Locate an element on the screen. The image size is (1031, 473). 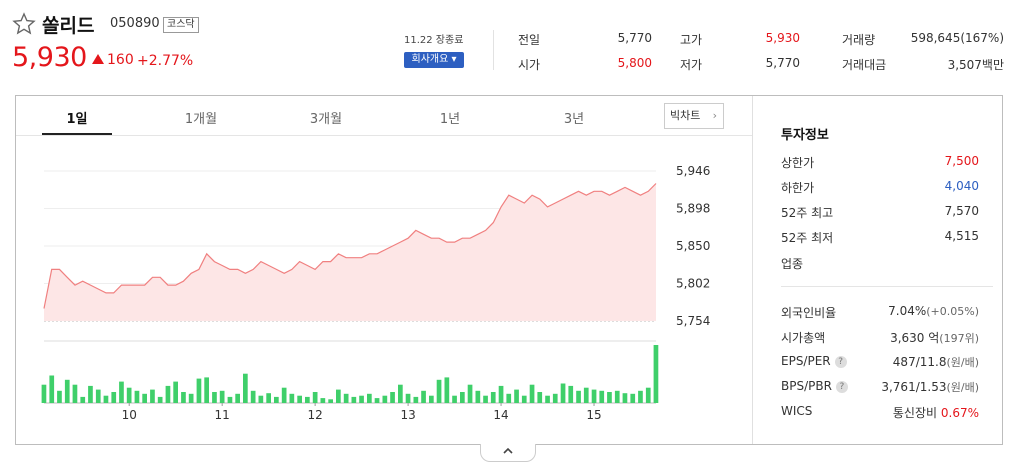
y-tick-label: 5,898 is located at coordinates (693, 209).